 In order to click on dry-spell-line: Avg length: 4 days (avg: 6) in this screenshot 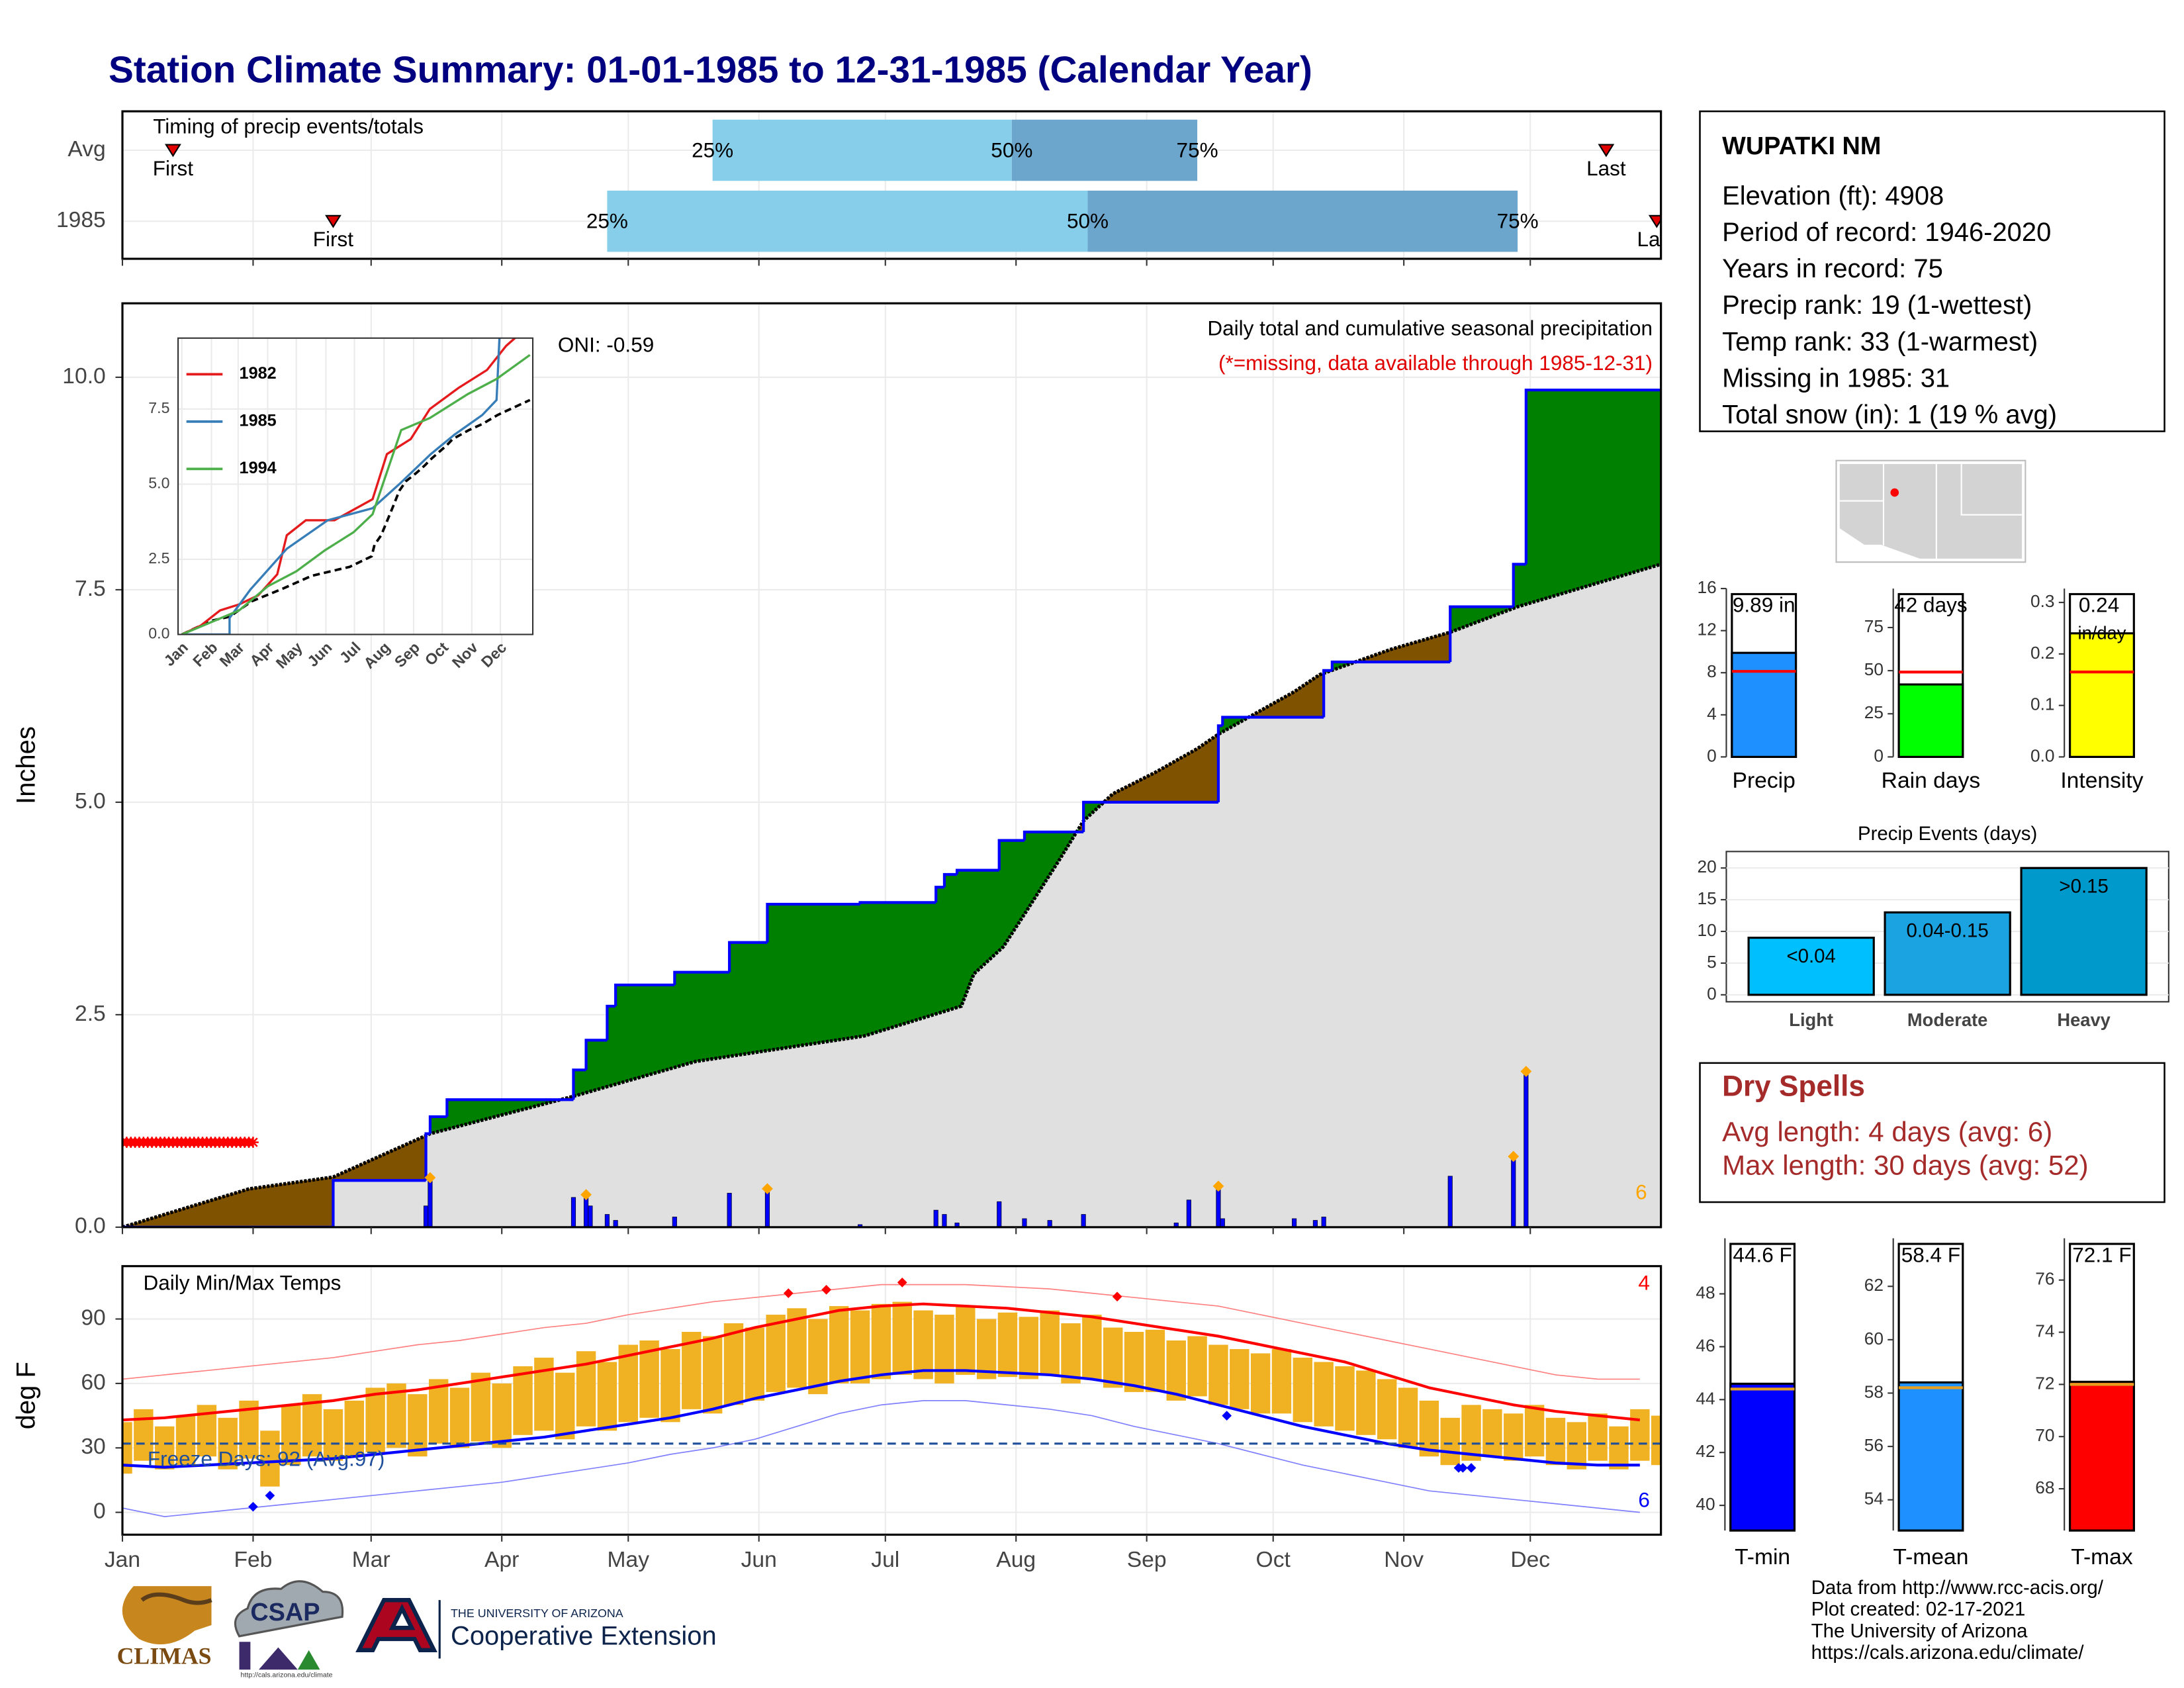, I will do `click(1887, 1131)`.